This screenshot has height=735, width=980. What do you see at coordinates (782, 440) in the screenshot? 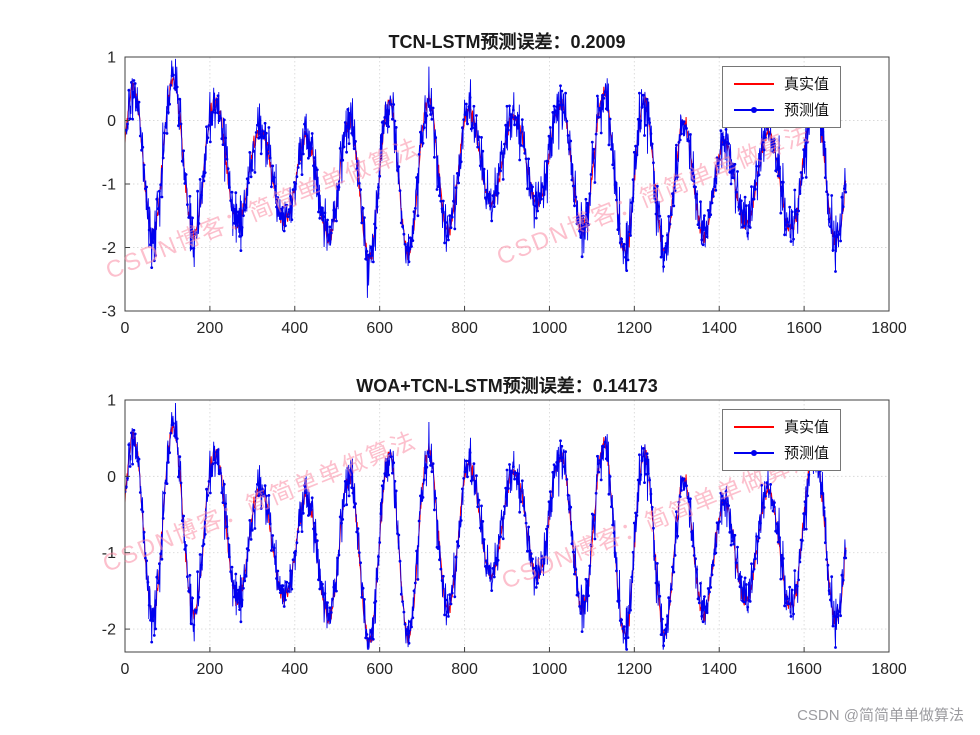
I see `plot2-legend: 真实值 预测值` at bounding box center [782, 440].